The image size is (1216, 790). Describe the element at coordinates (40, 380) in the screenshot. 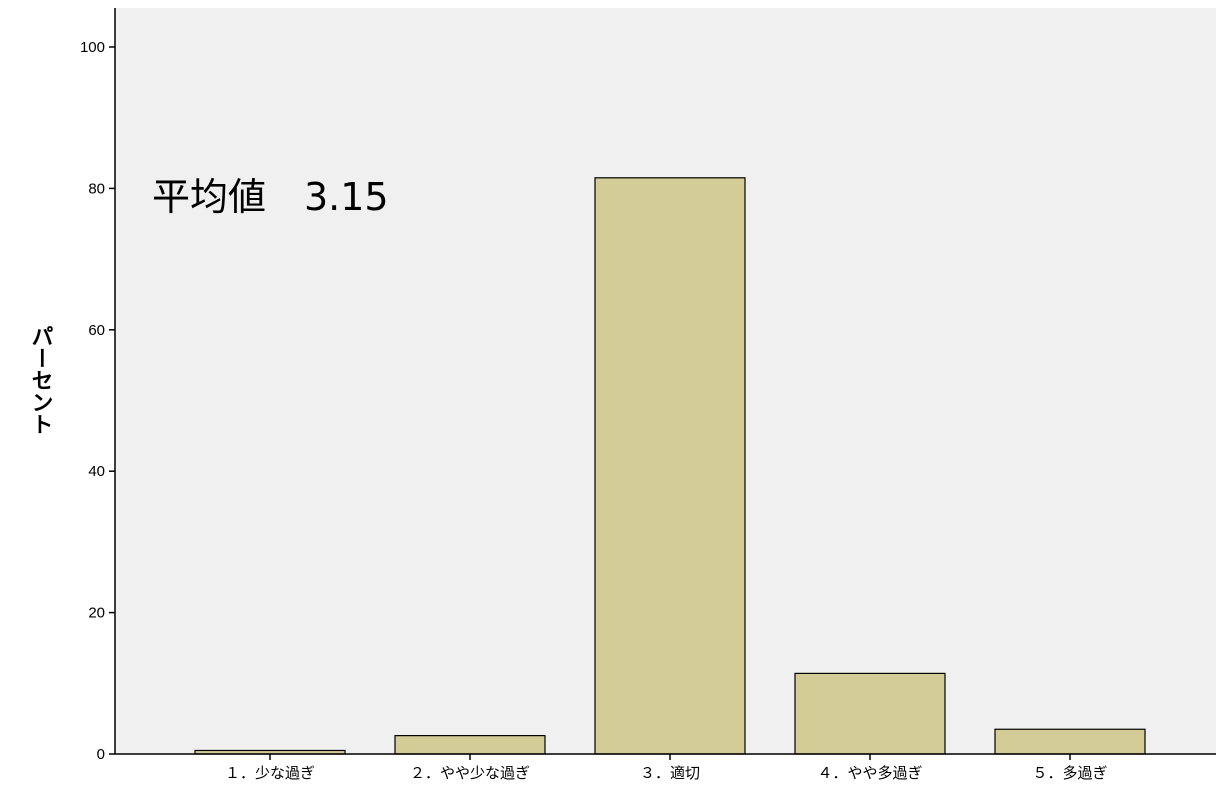

I see `y-axis-title: パーセント` at that location.